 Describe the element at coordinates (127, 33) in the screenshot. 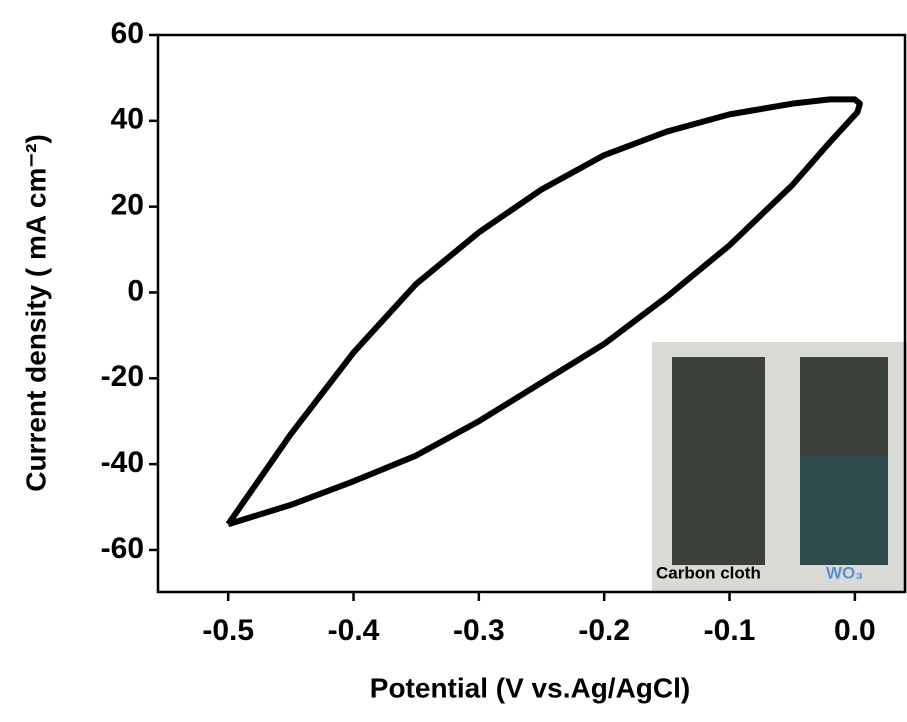

I see `y-tick-label: 60` at that location.